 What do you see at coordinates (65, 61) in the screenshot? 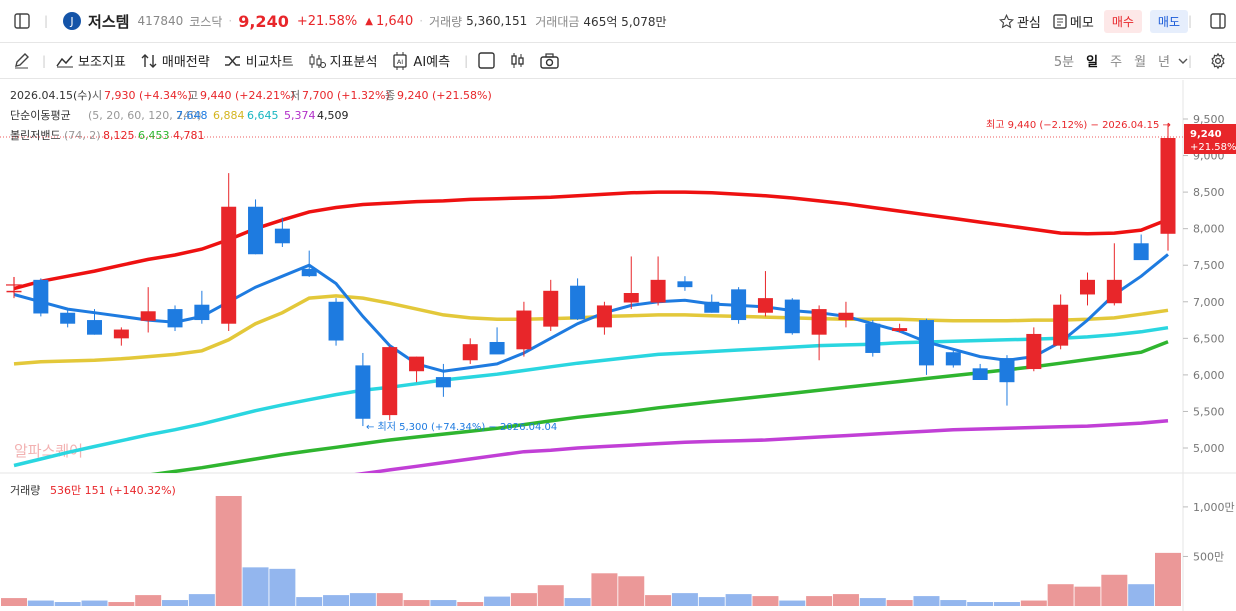
I see `indicator-icon` at bounding box center [65, 61].